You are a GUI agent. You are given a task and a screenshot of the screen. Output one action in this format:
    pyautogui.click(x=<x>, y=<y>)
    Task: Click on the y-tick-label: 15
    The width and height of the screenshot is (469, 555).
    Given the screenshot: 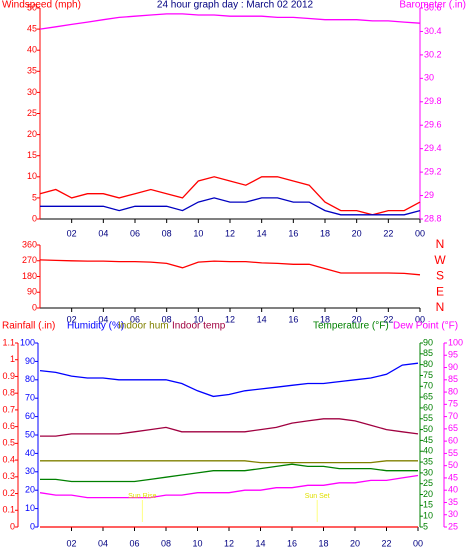 What is the action you would take?
    pyautogui.click(x=32, y=155)
    